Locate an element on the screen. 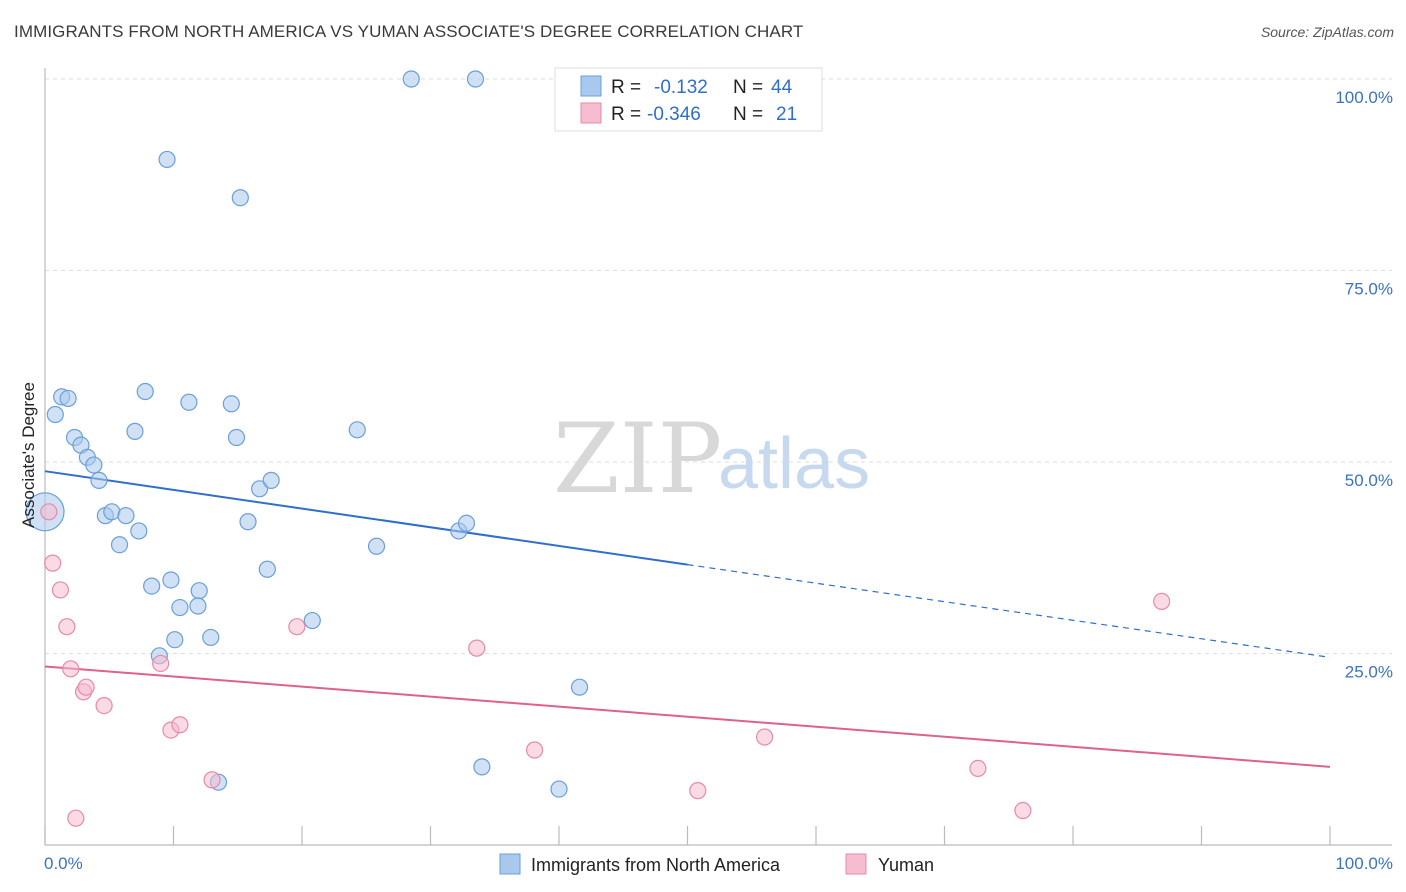 This screenshot has height=892, width=1406. y-tick-label-50: 50.0% is located at coordinates (1369, 480).